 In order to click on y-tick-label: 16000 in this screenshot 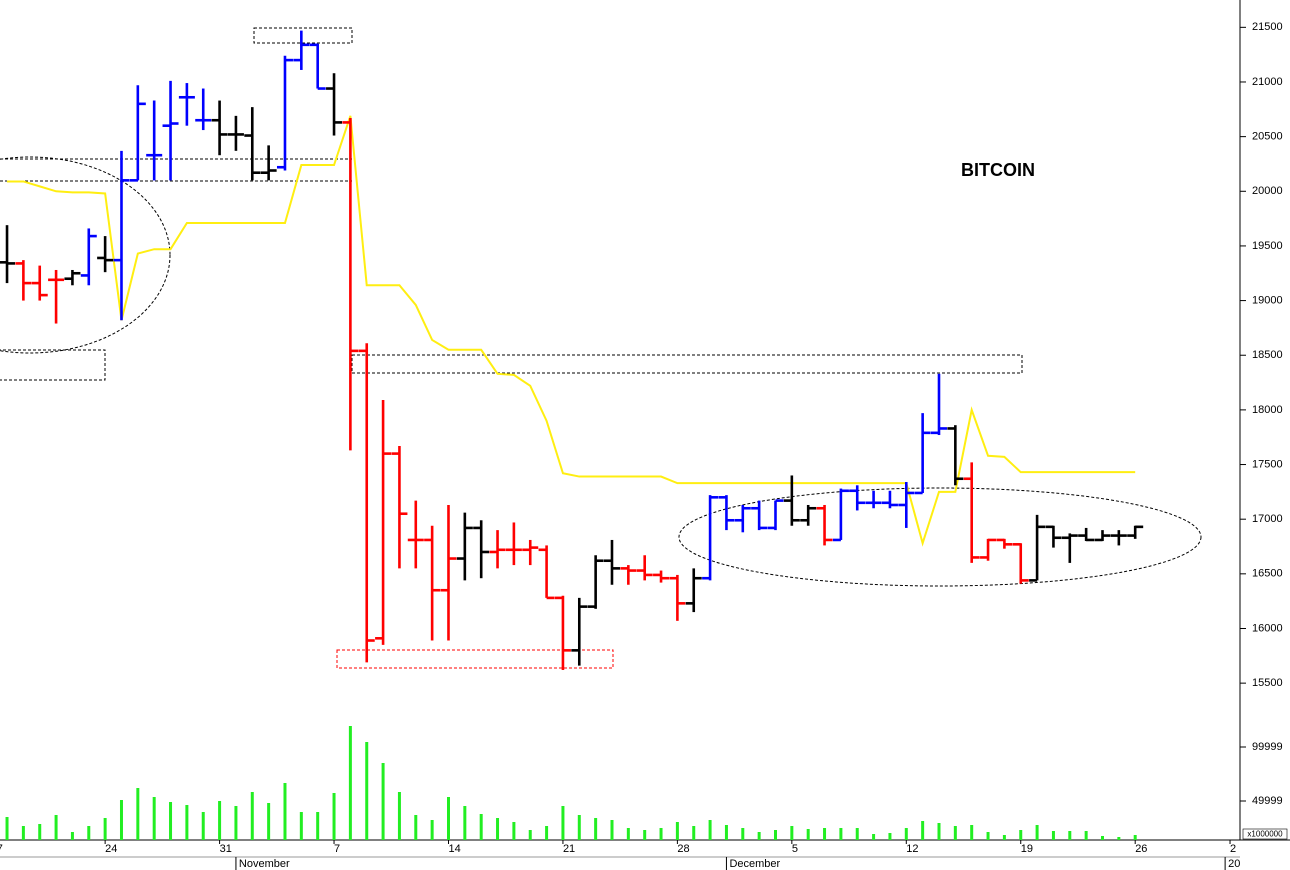, I will do `click(1267, 628)`.